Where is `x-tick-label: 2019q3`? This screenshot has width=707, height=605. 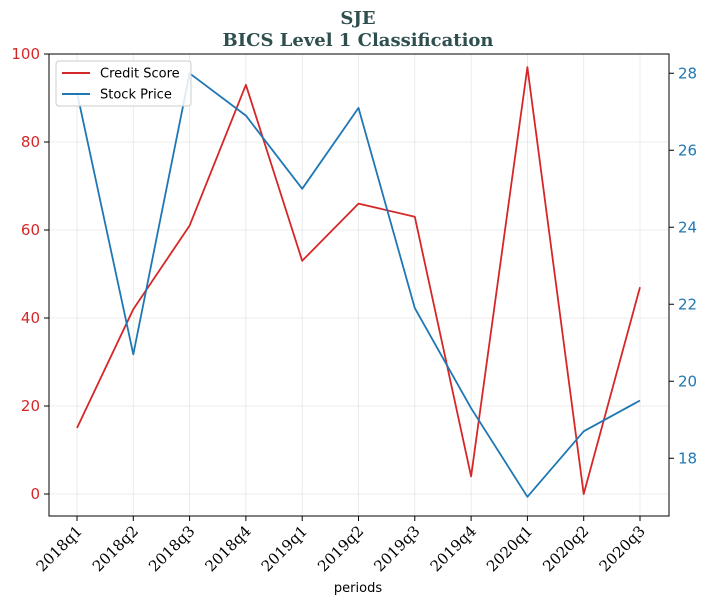
x-tick-label: 2019q3 is located at coordinates (396, 548).